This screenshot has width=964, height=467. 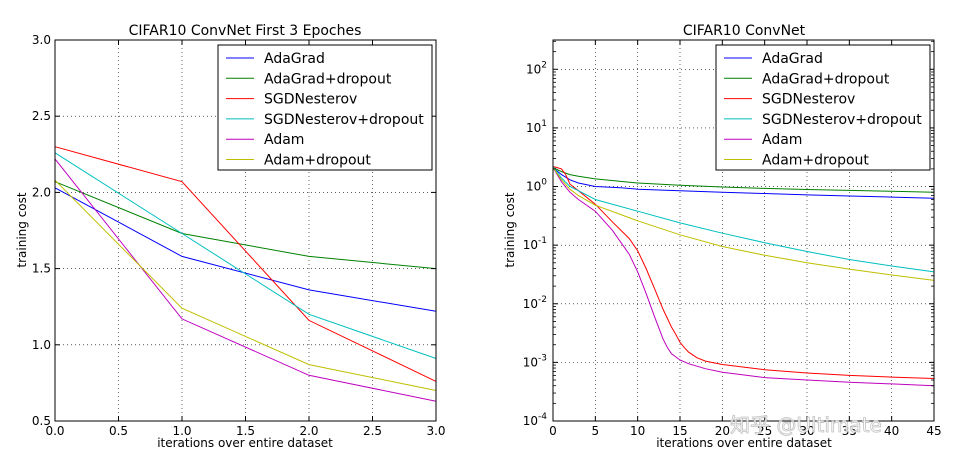 I want to click on x-tick-label: 0.0, so click(x=54, y=431).